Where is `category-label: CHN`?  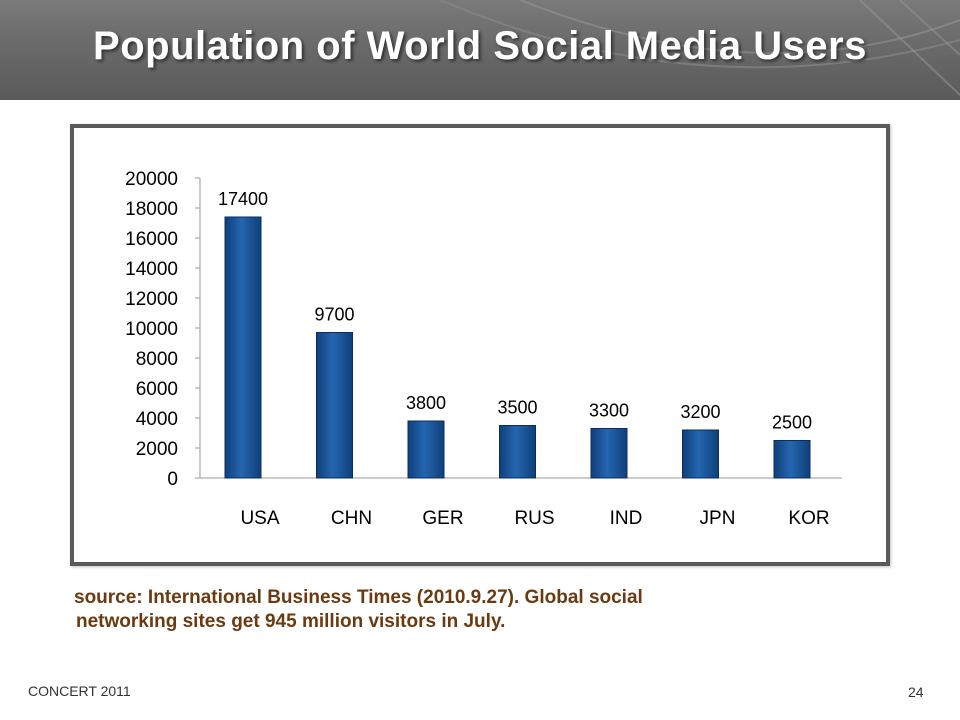 category-label: CHN is located at coordinates (351, 518).